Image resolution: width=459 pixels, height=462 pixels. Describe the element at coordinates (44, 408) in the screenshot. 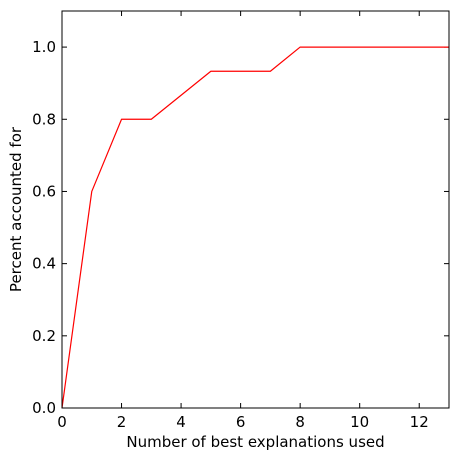

I see `y-tick-label: 0.0` at that location.